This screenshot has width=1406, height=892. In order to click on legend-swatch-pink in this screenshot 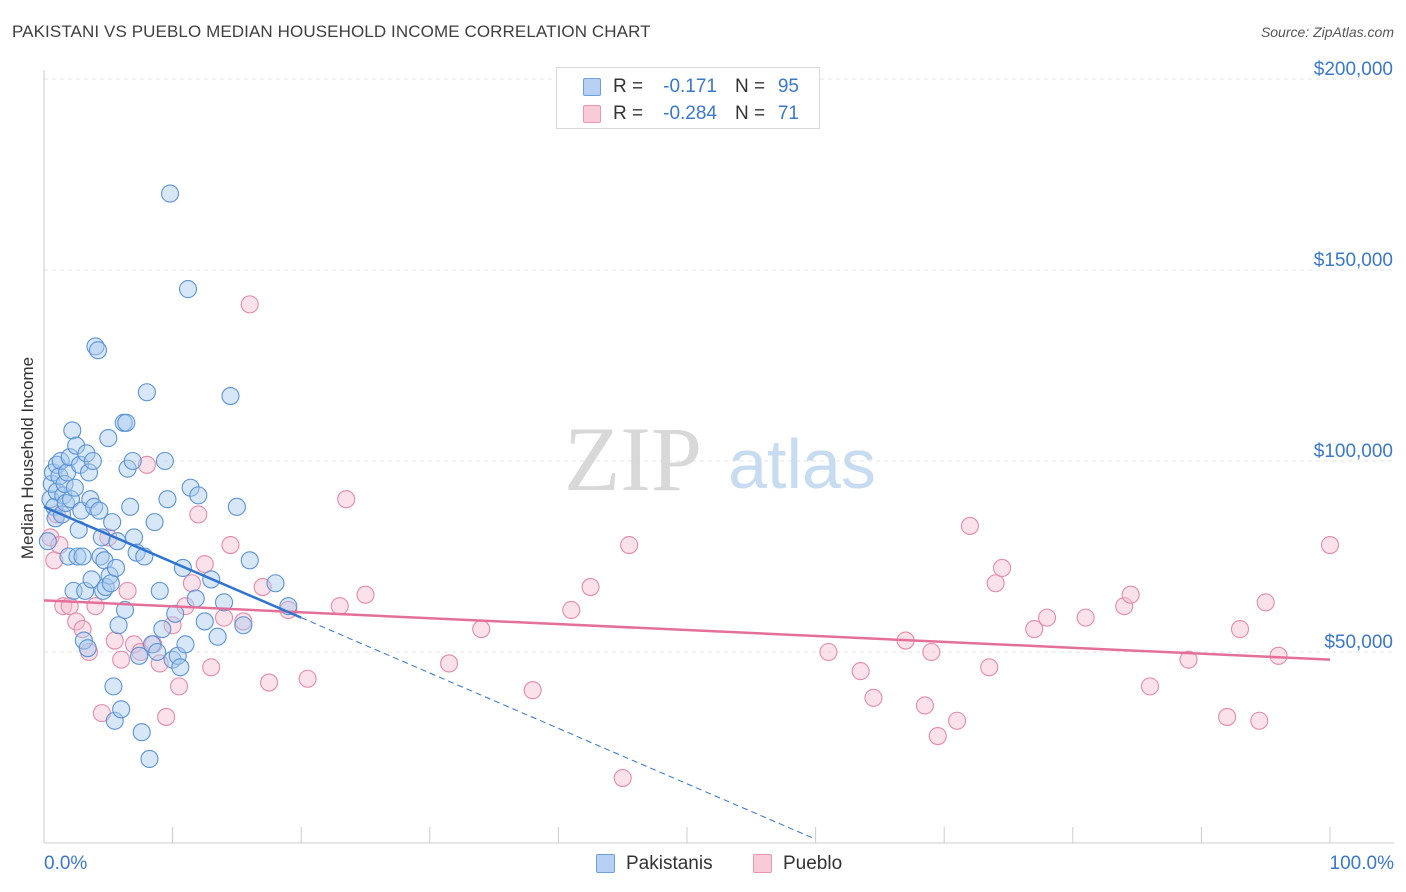, I will do `click(592, 114)`.